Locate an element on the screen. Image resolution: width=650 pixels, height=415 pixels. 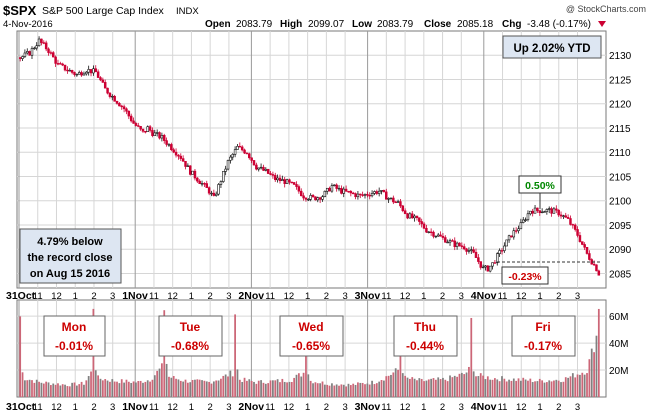
index-name: S&P 500 Large Cap Index is located at coordinates (103, 11).